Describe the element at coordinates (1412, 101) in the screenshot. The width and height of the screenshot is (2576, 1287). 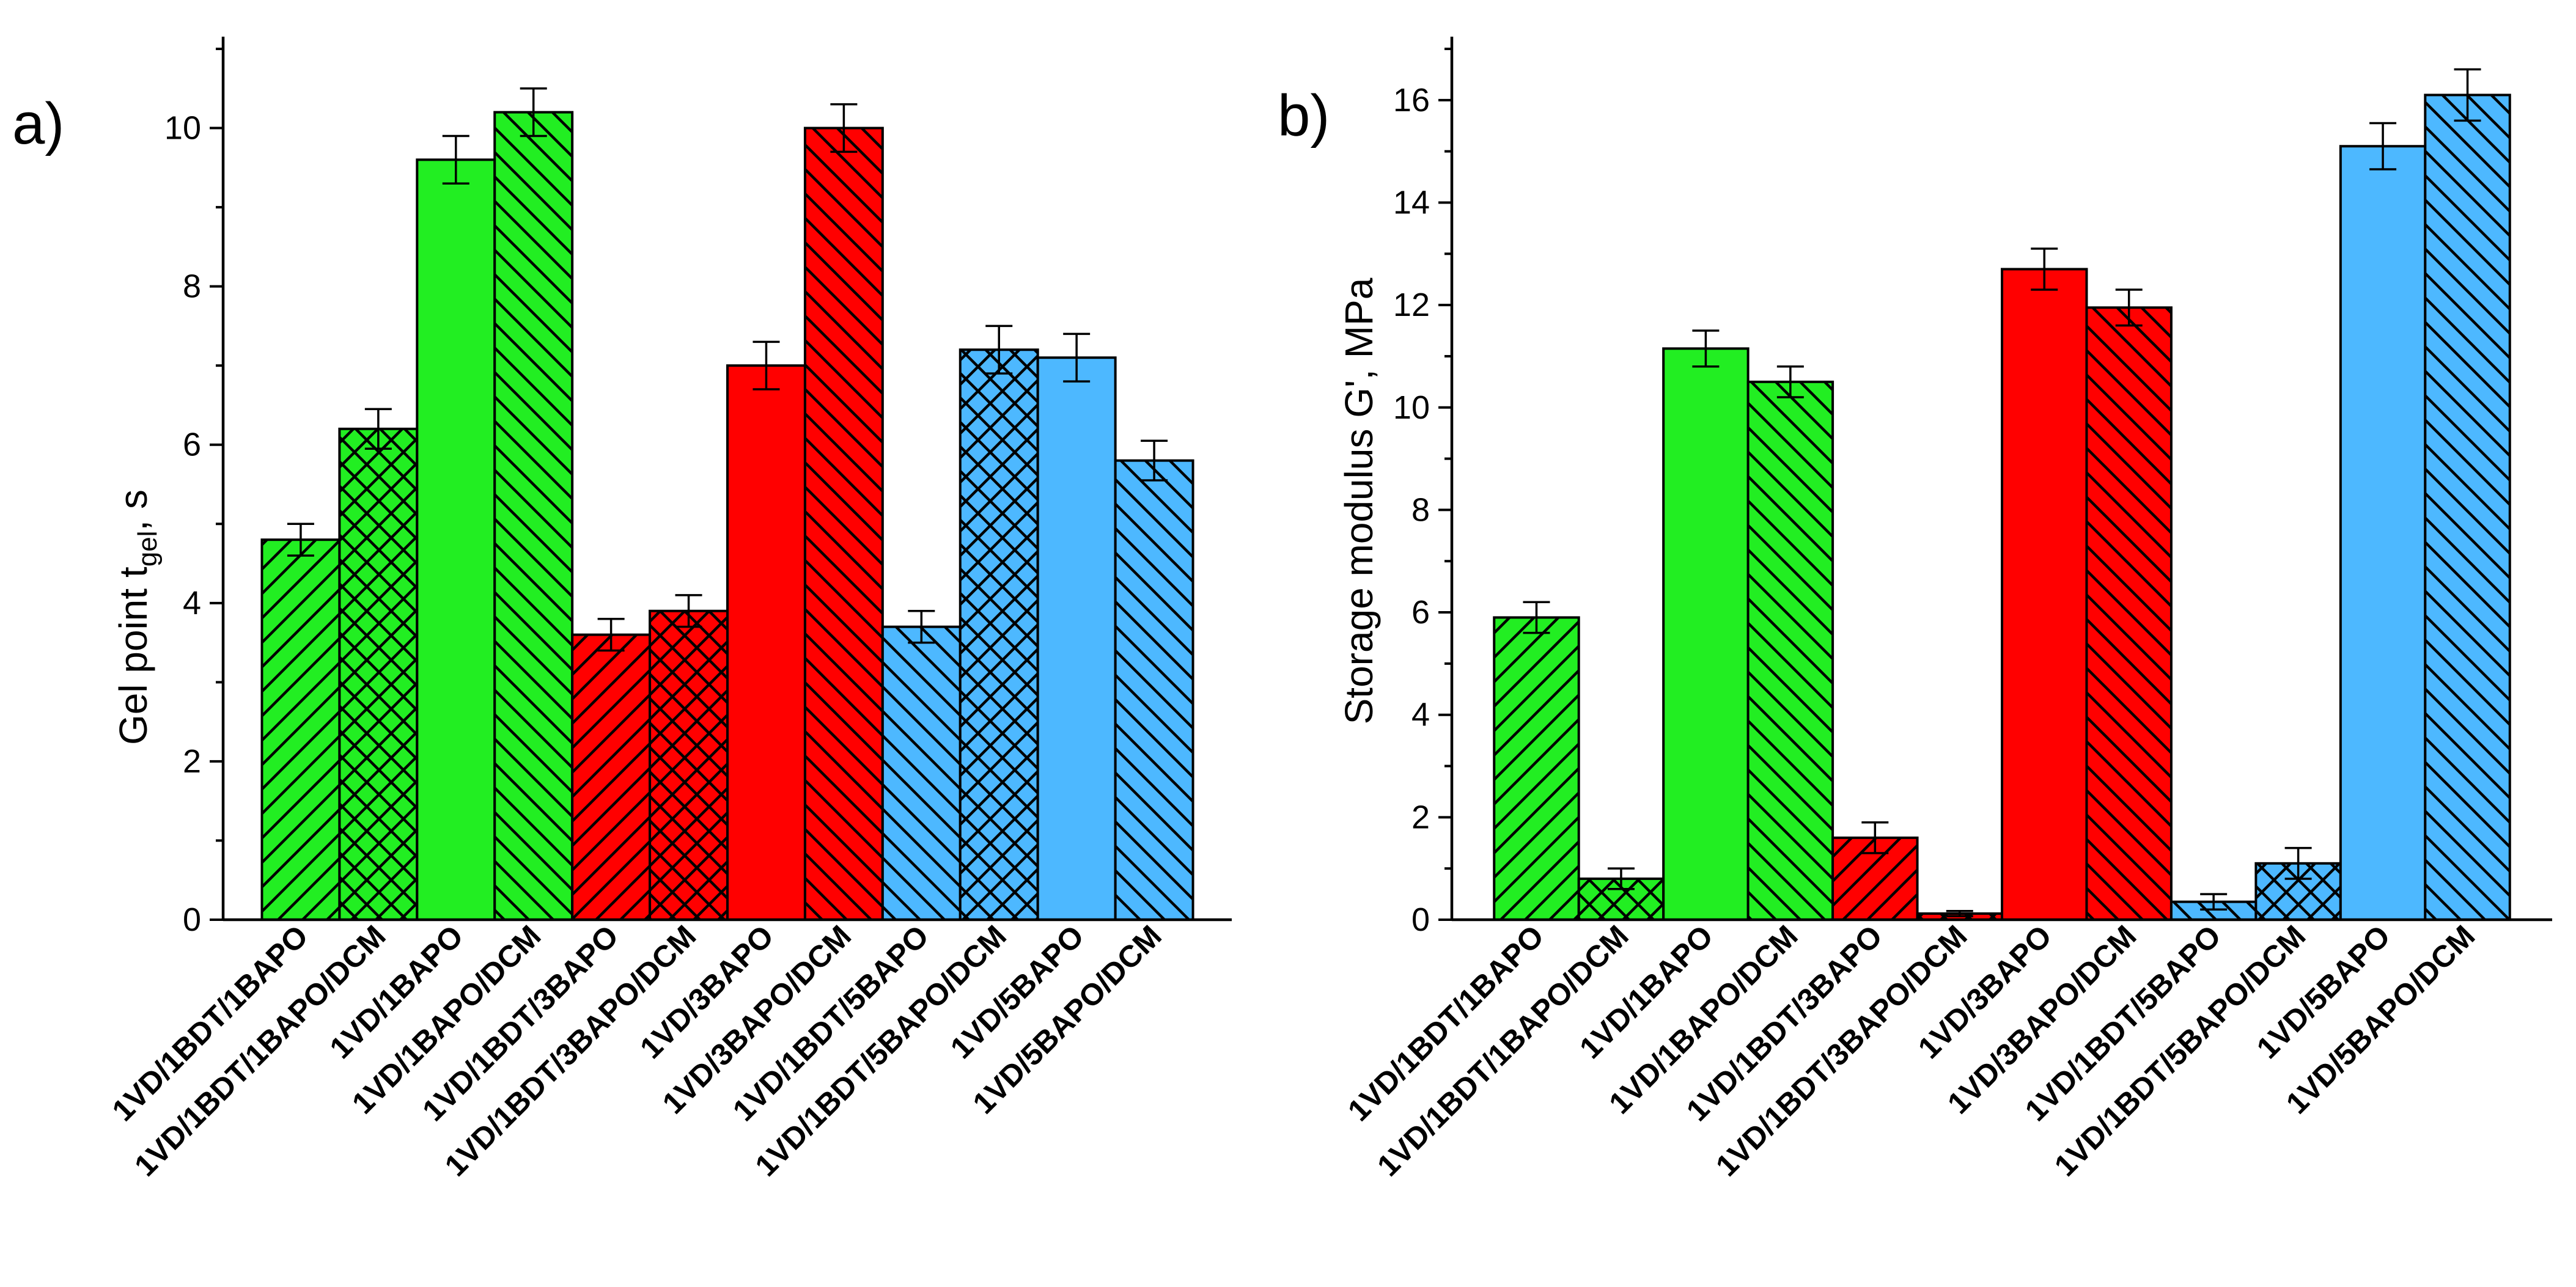
I see `y-tick-label-b: 16` at that location.